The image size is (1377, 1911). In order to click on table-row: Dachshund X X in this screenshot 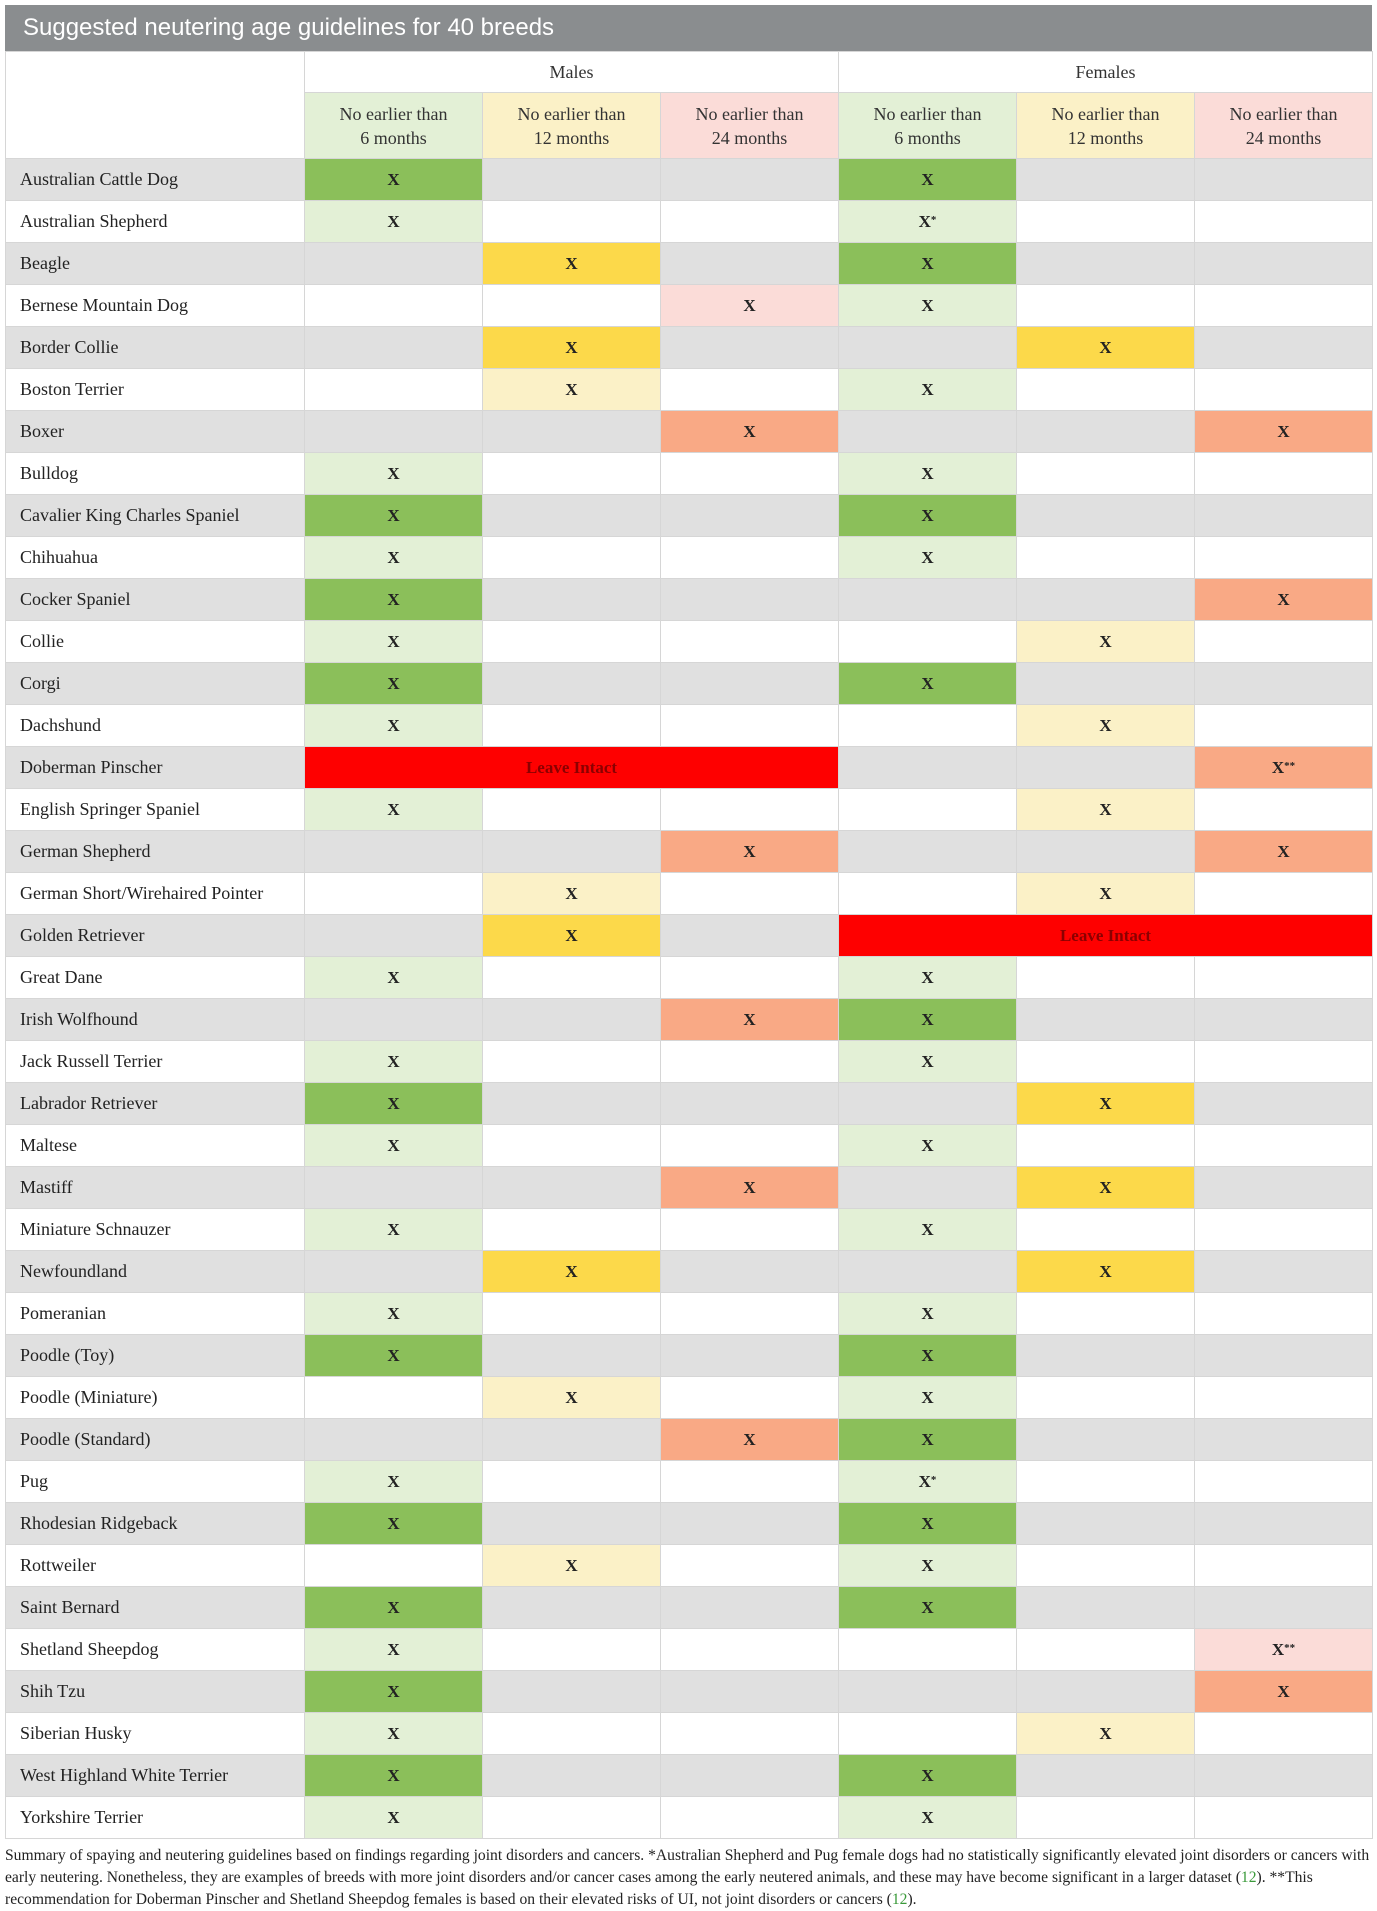, I will do `click(689, 725)`.